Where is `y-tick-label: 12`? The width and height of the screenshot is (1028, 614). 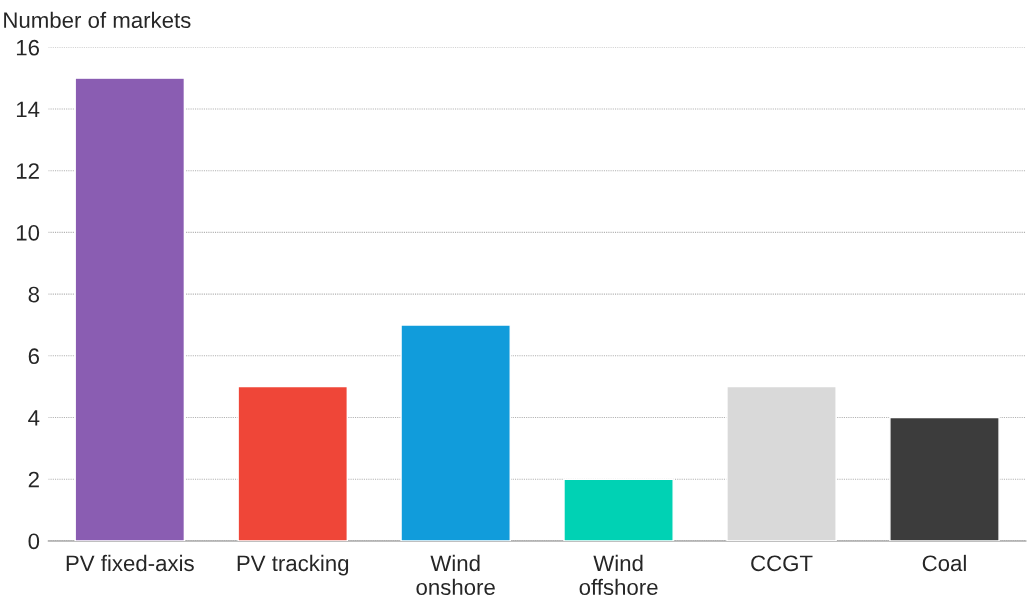
y-tick-label: 12 is located at coordinates (27, 171).